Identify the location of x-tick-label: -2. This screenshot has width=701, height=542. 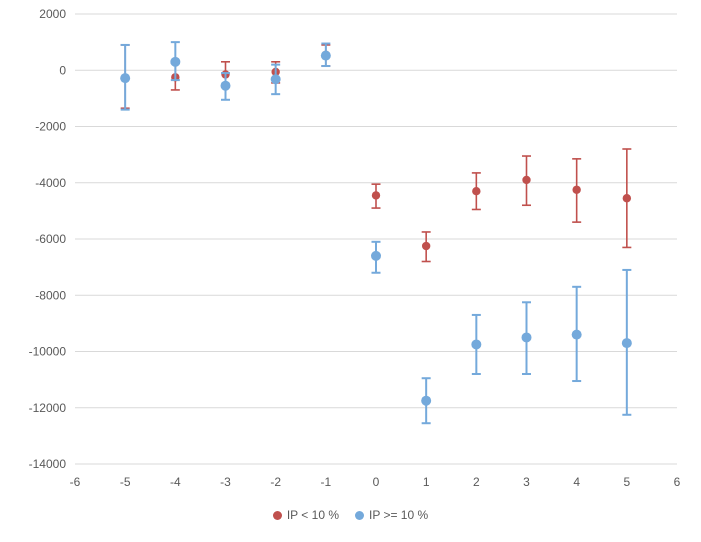
(275, 482).